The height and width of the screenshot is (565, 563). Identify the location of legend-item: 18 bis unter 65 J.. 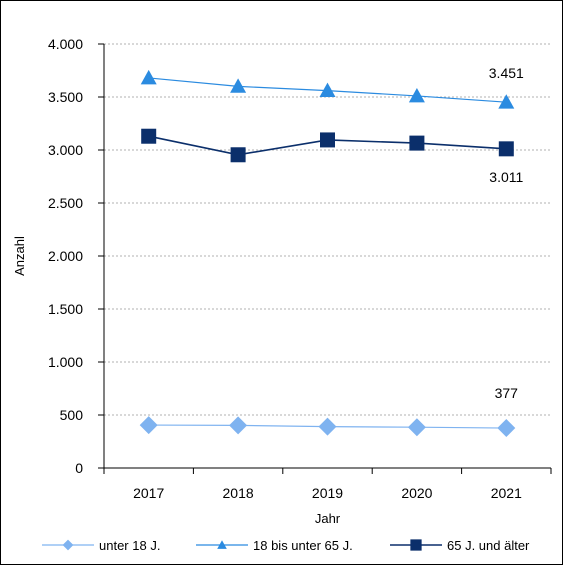
(274, 545).